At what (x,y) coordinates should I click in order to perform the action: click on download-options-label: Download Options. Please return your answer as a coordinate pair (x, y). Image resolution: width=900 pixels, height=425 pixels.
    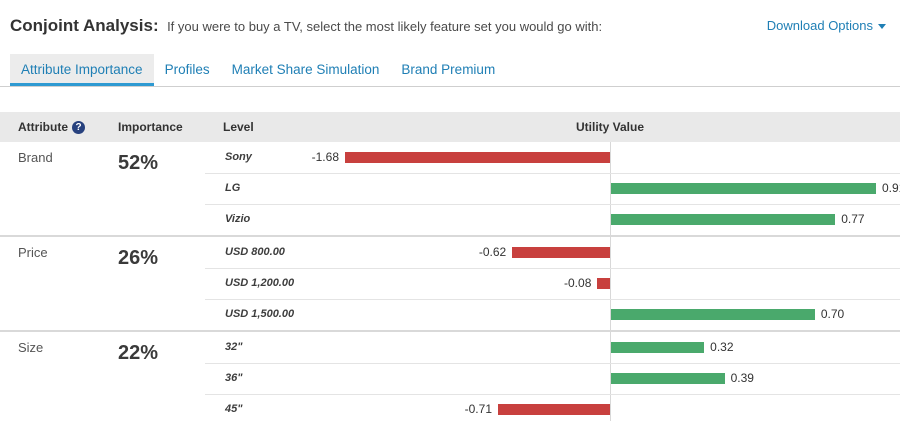
    Looking at the image, I should click on (819, 25).